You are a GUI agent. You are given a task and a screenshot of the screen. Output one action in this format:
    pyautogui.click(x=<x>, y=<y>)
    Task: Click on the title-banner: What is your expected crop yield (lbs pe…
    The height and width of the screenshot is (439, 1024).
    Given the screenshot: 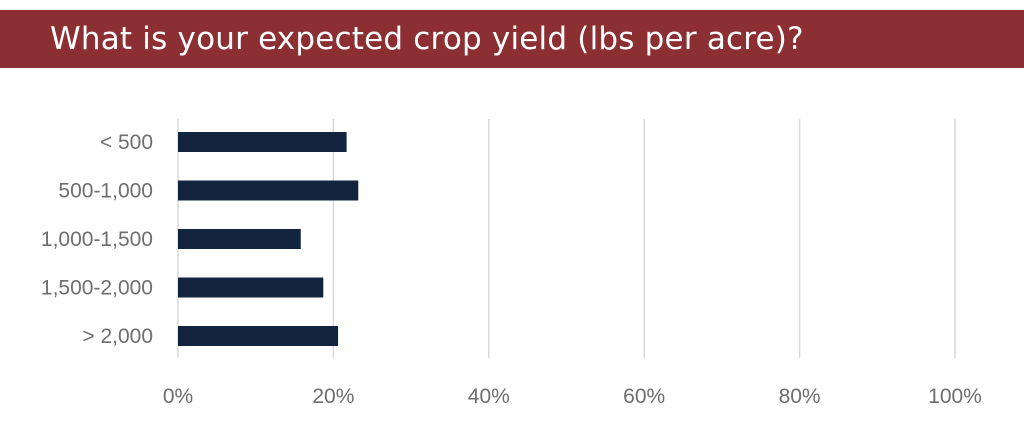 What is the action you would take?
    pyautogui.click(x=512, y=39)
    